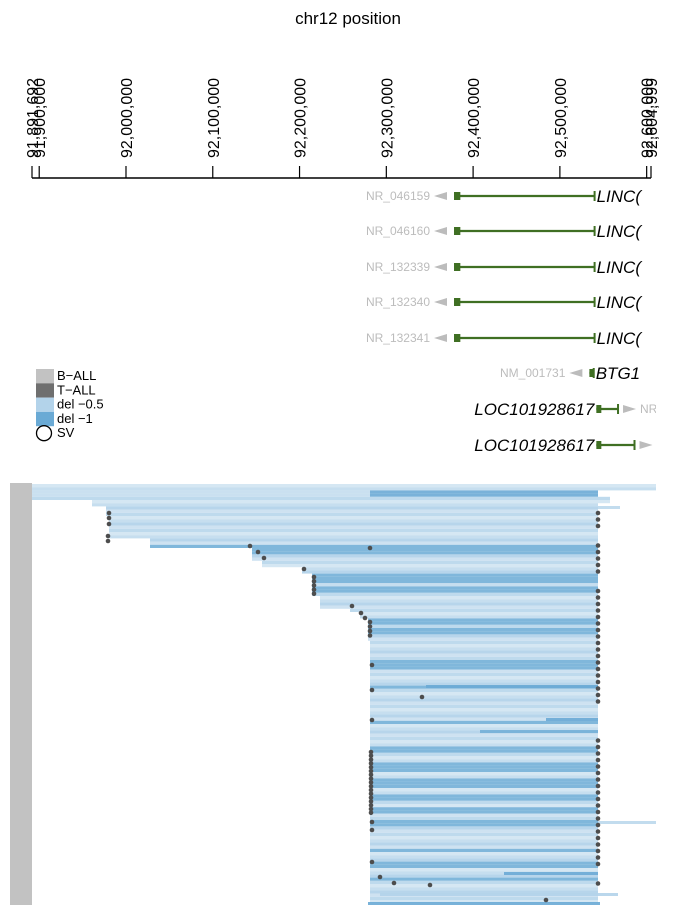 The width and height of the screenshot is (682, 905). Describe the element at coordinates (55, 433) in the screenshot. I see `legend-item: SV` at that location.